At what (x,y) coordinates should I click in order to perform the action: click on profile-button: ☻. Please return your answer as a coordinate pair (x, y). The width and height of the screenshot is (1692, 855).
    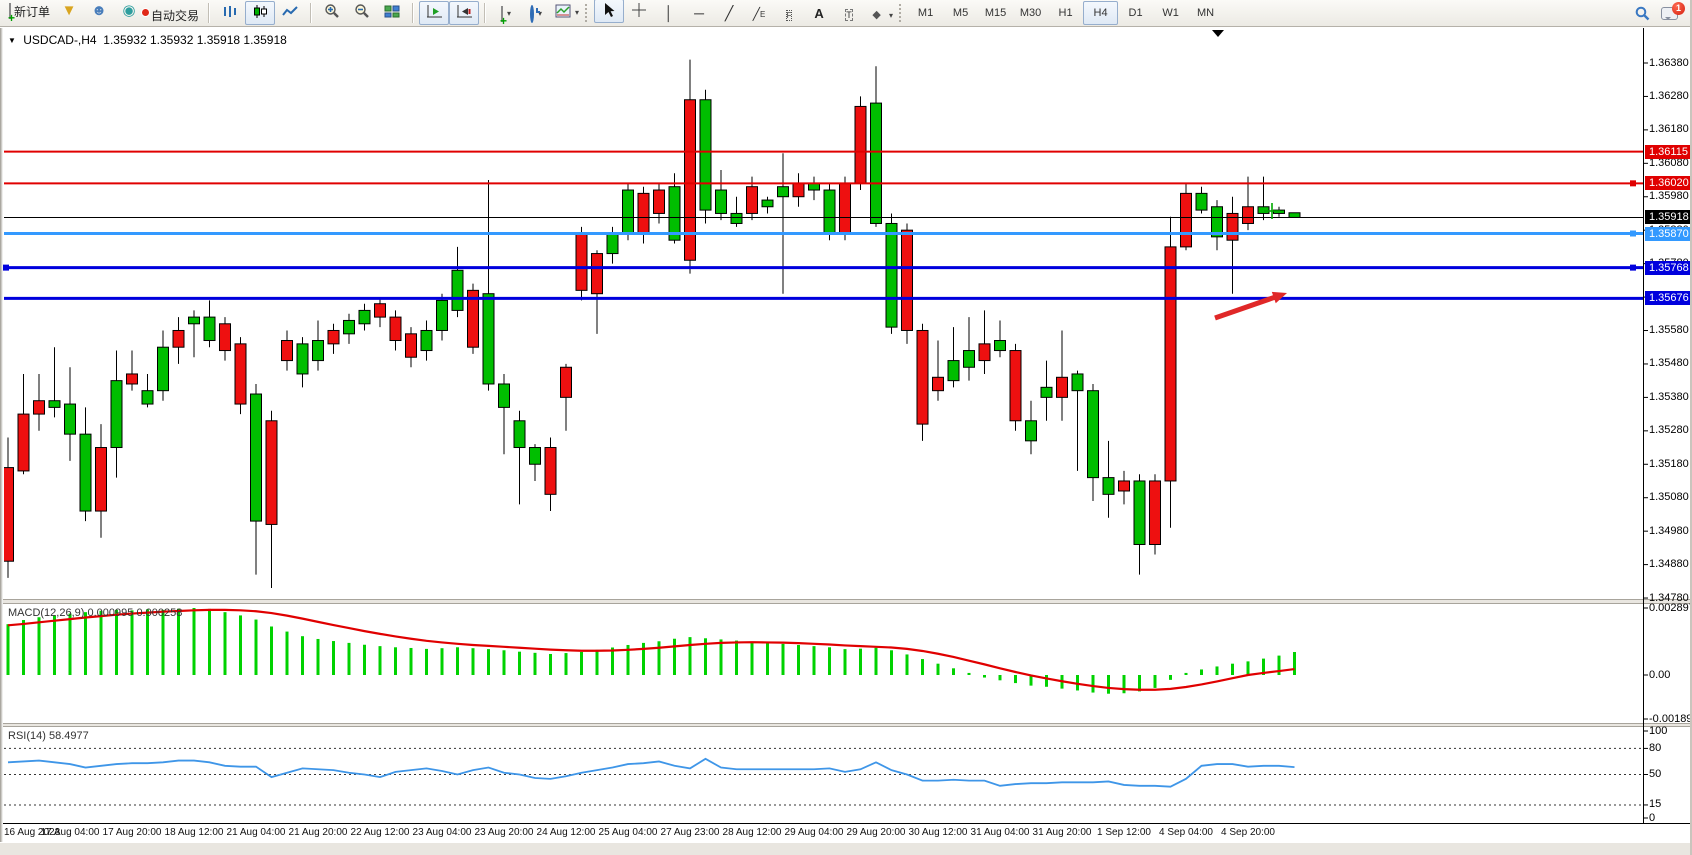
    Looking at the image, I should click on (99, 11).